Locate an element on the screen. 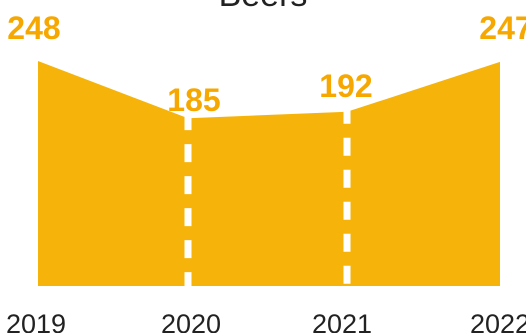 This screenshot has height=333, width=526. data-label-2022: 247 is located at coordinates (502, 28).